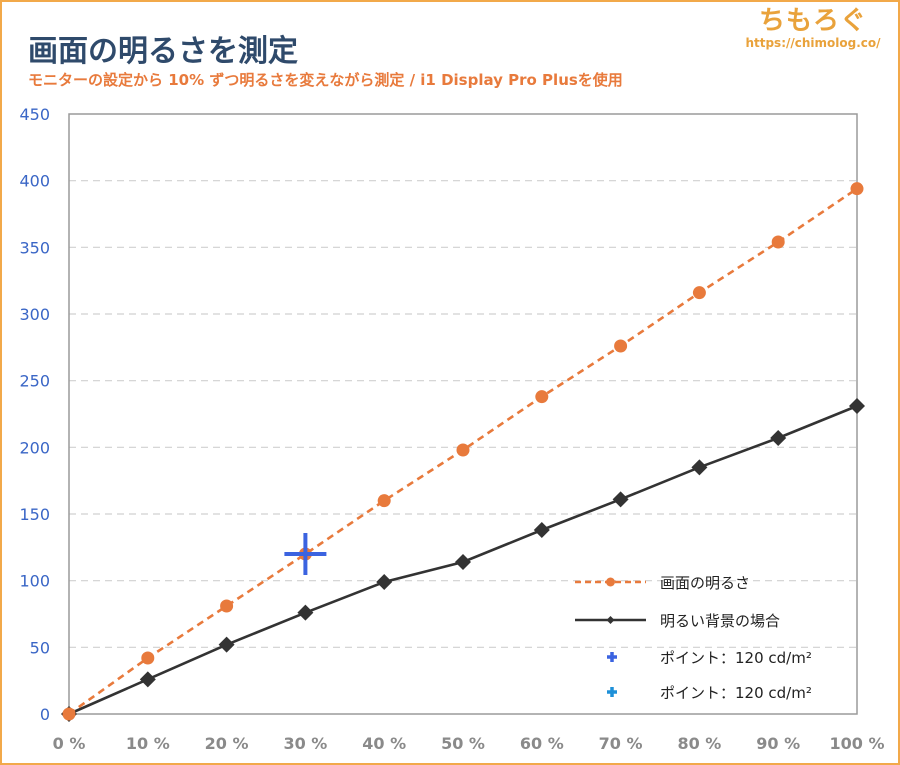 The image size is (900, 765). I want to click on x-tick-label: 30 %, so click(305, 743).